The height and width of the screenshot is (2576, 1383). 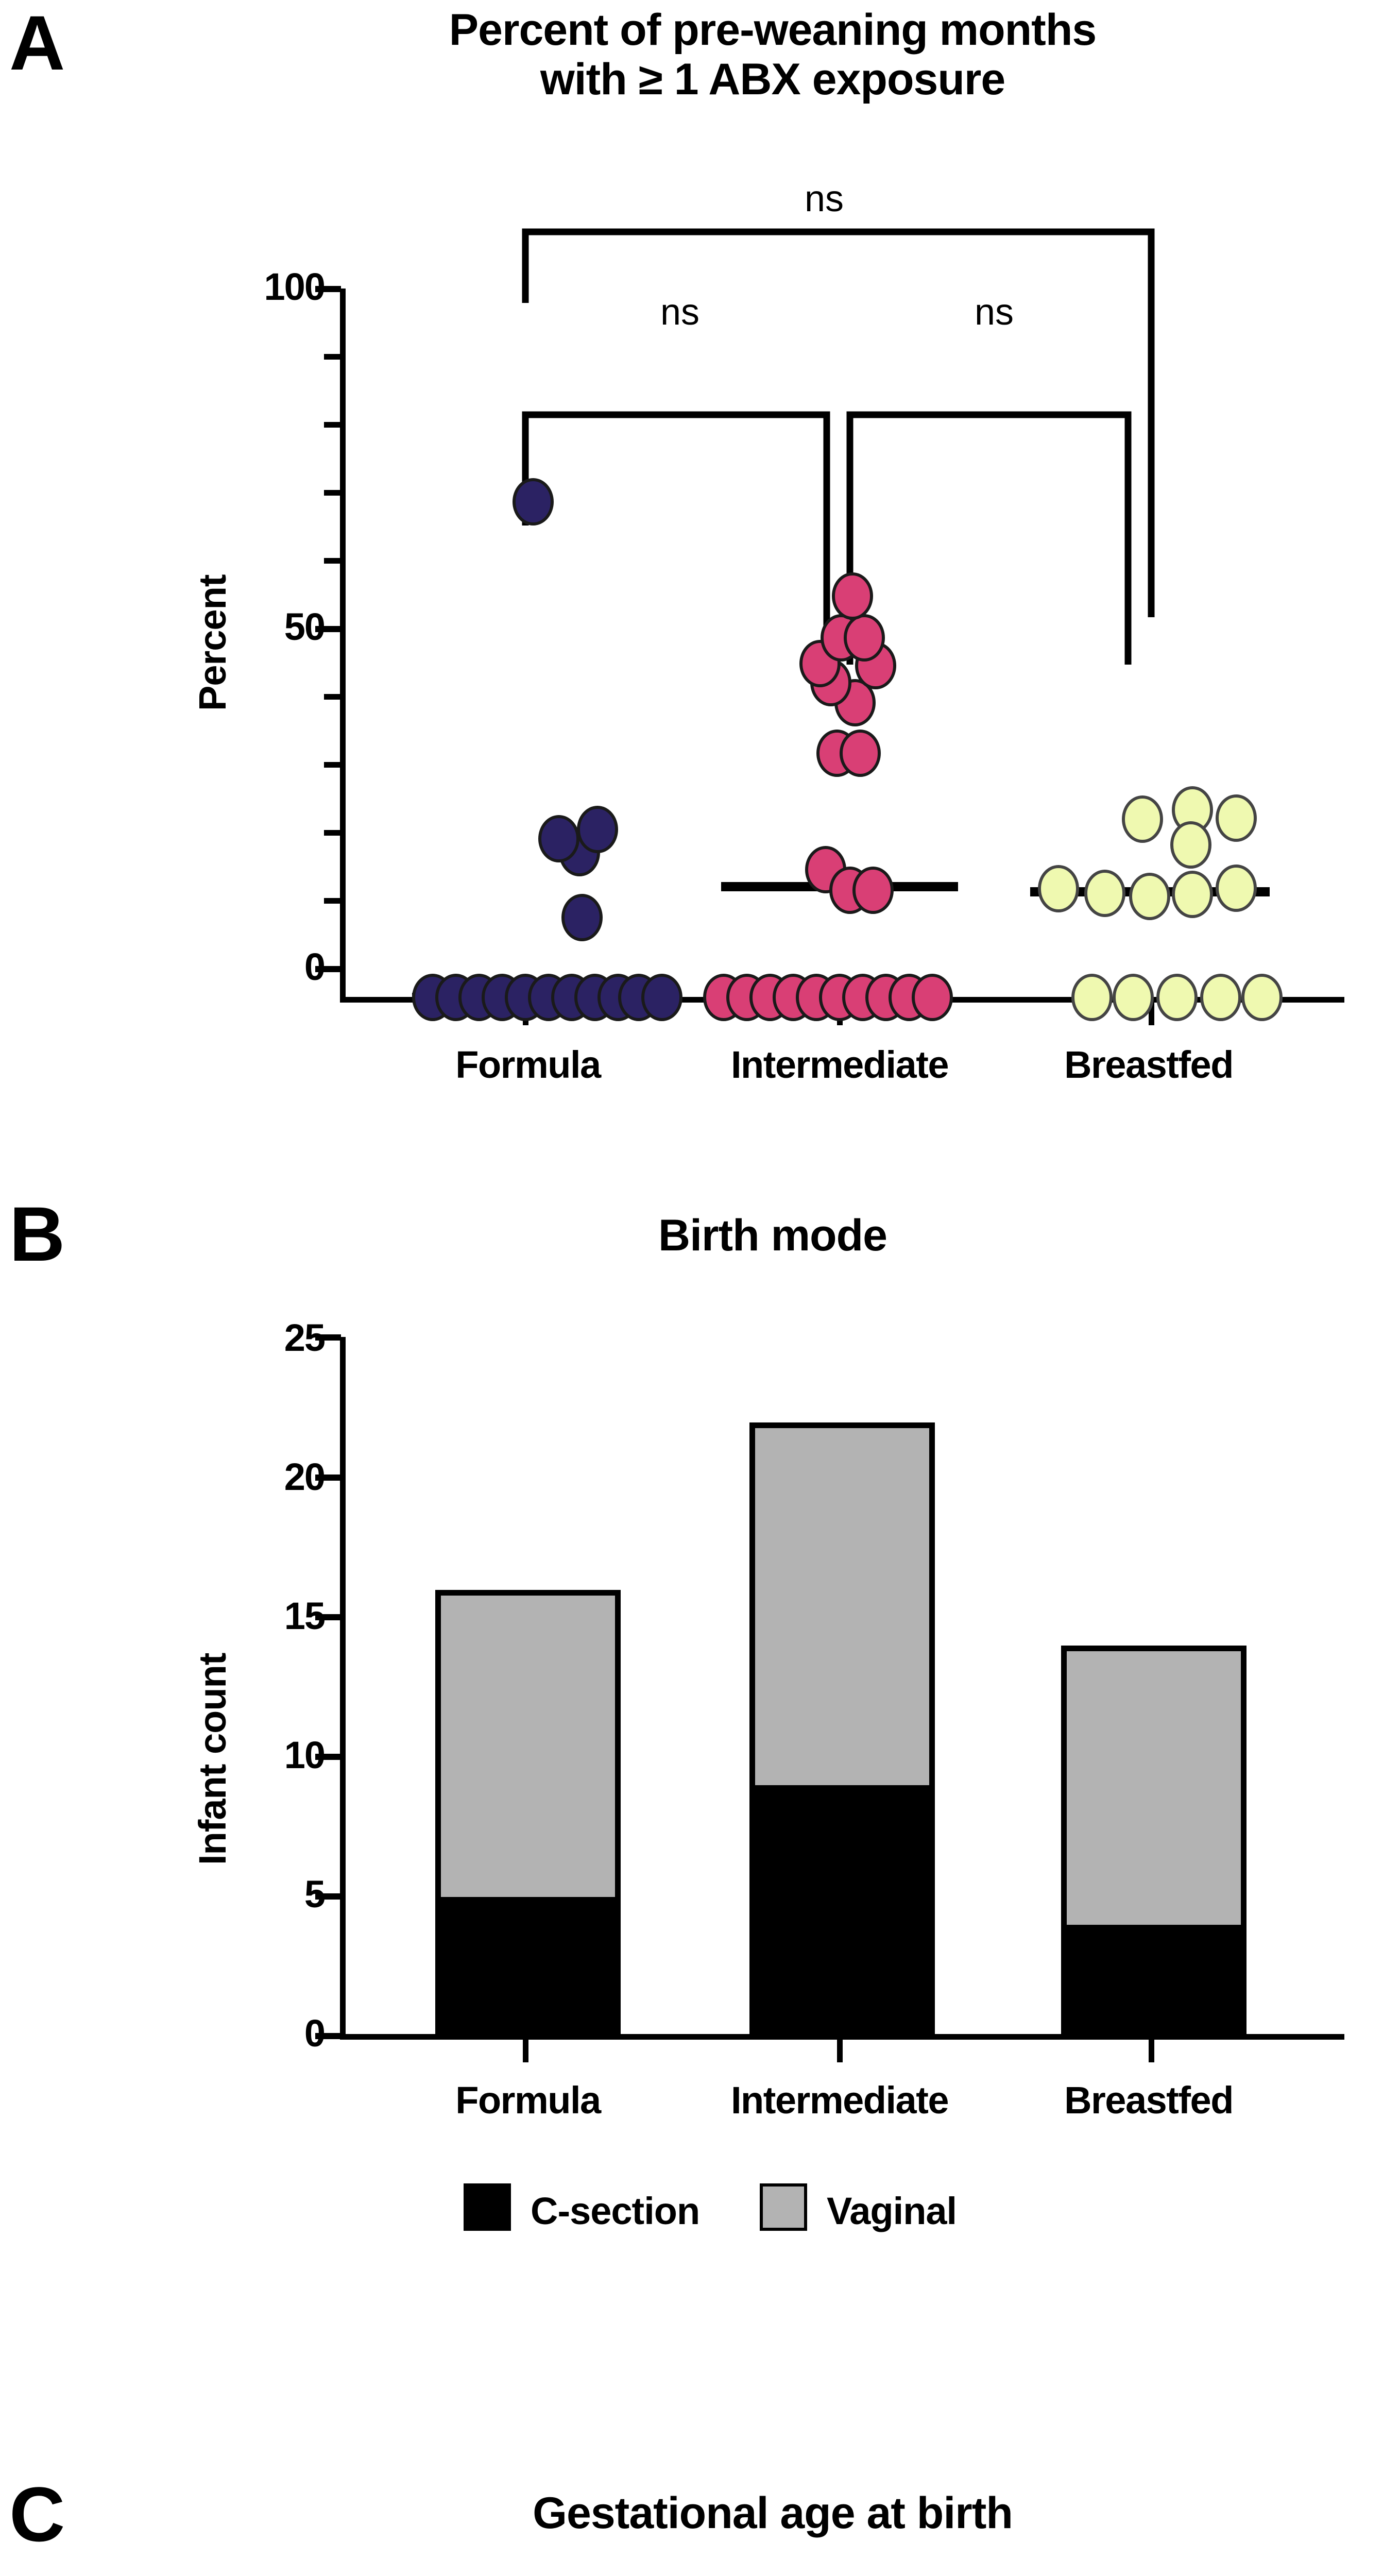 I want to click on panel-b-letter: B, so click(x=37, y=1234).